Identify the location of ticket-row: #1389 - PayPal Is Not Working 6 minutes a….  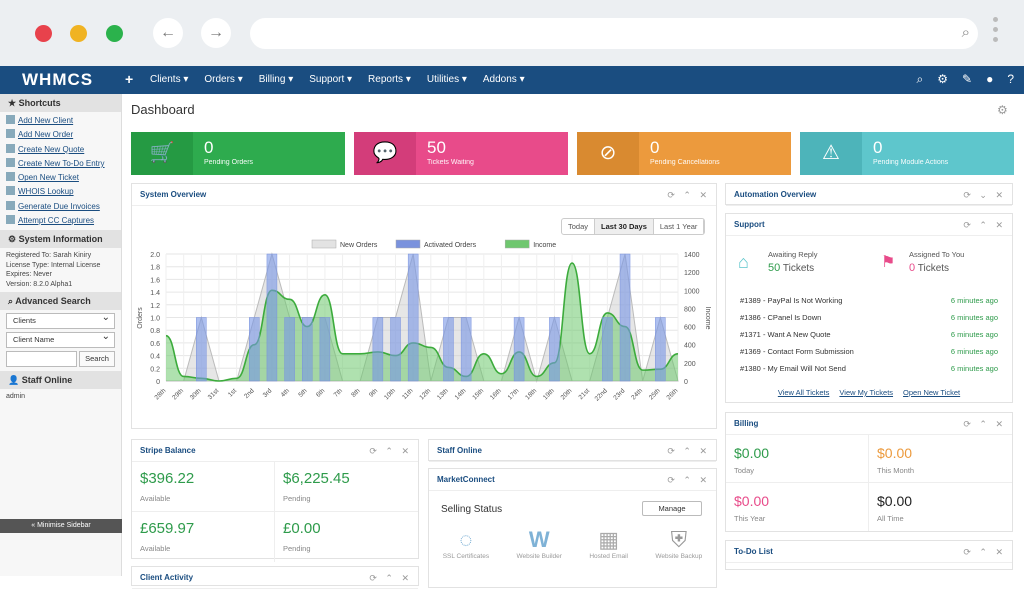
(869, 300).